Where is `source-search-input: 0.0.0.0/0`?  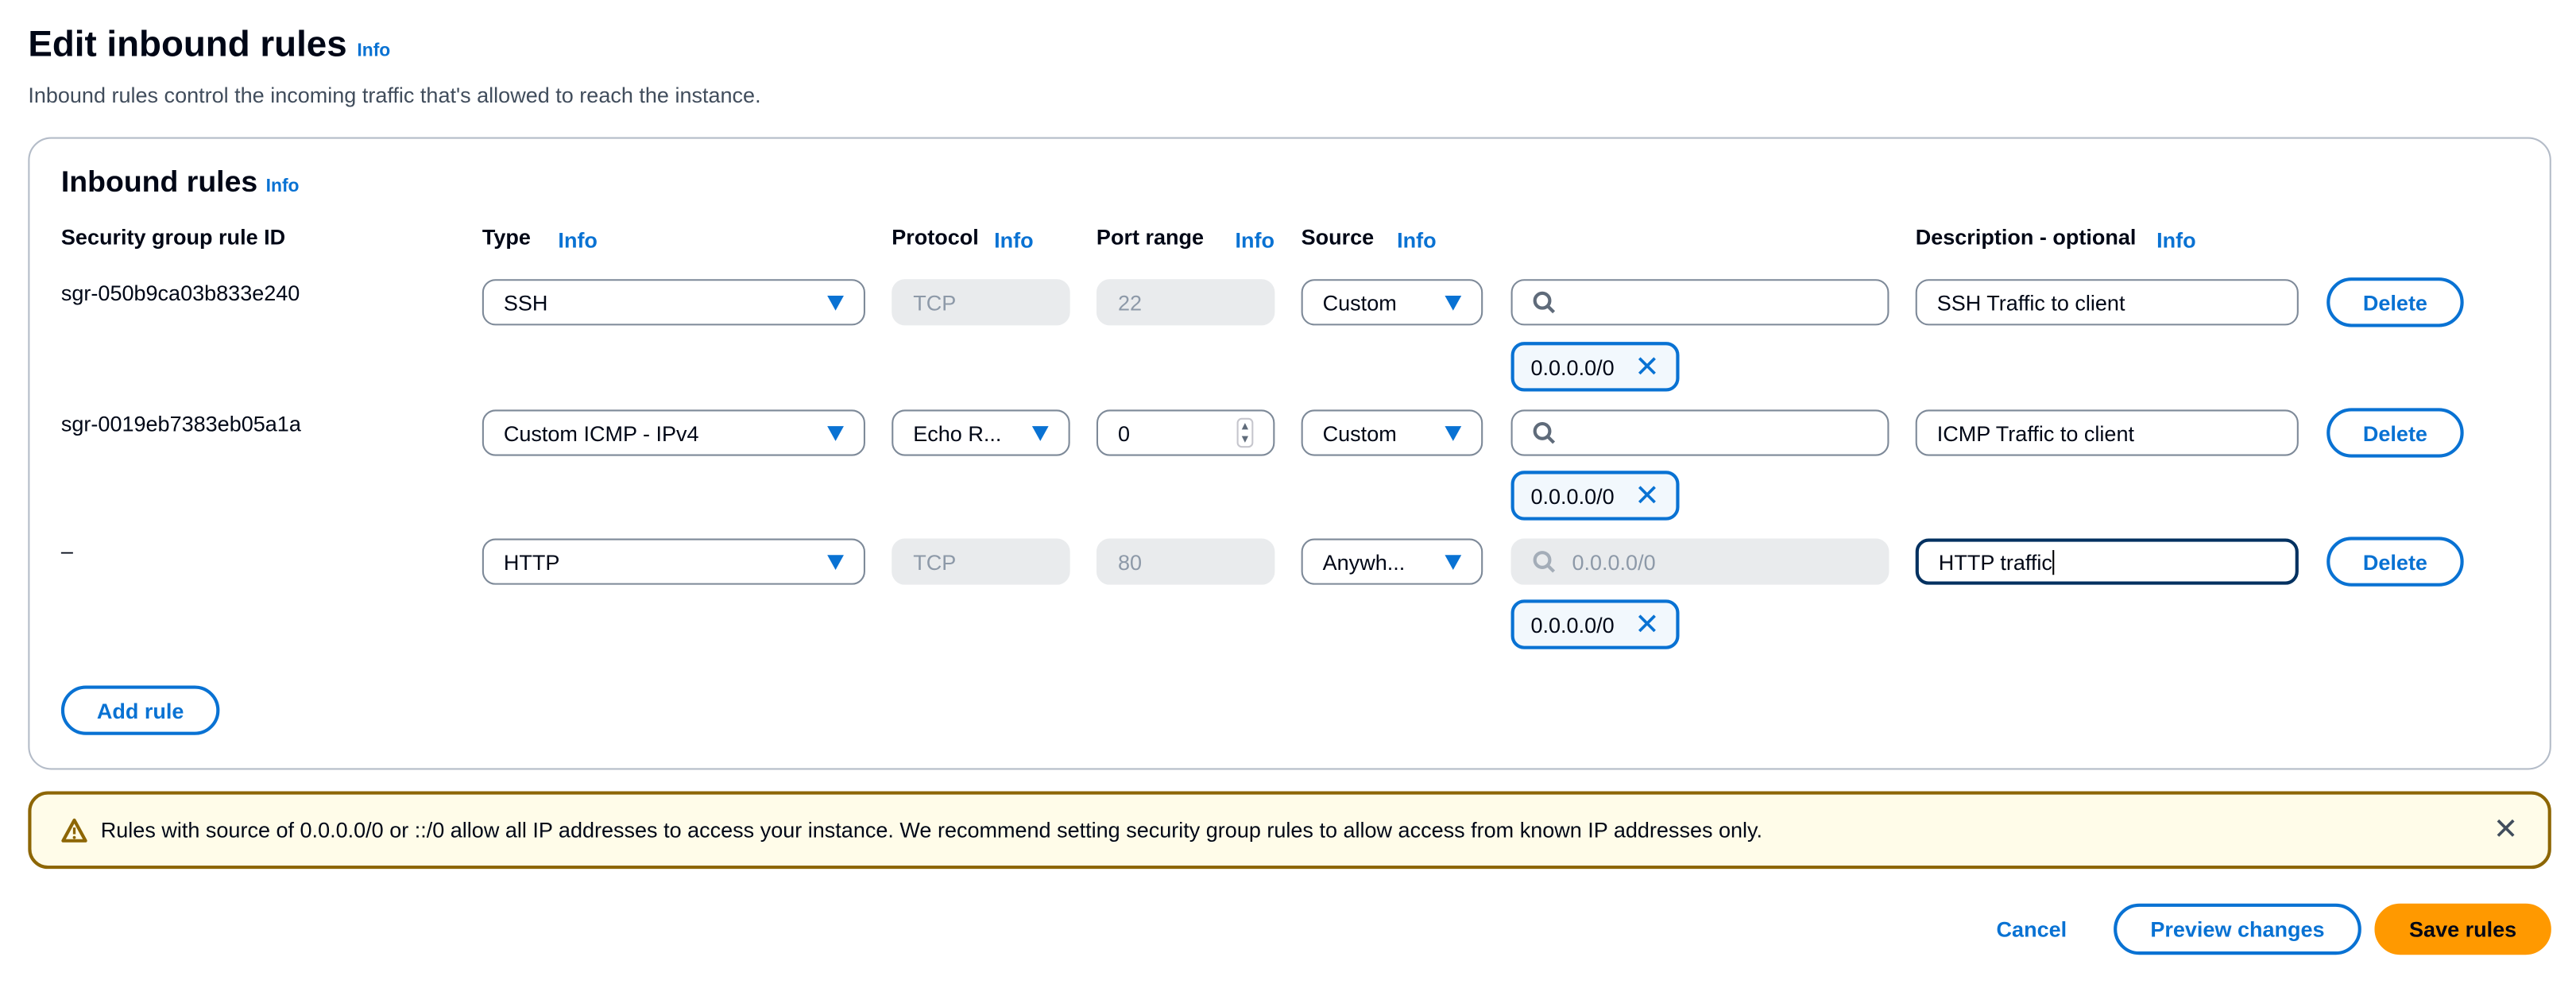 source-search-input: 0.0.0.0/0 is located at coordinates (1699, 561).